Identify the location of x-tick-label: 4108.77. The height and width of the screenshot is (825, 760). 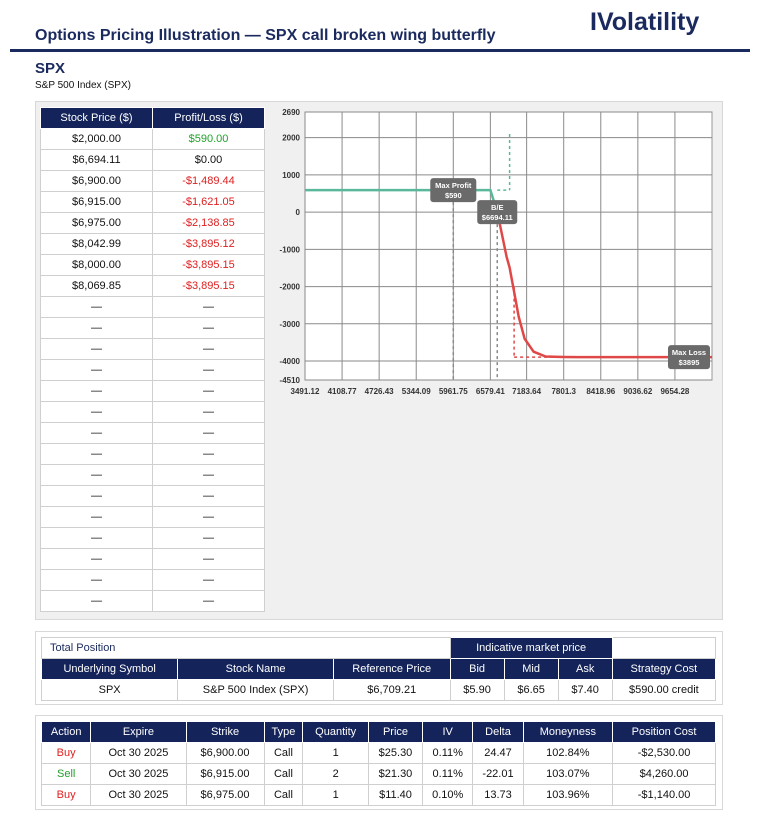
(342, 391).